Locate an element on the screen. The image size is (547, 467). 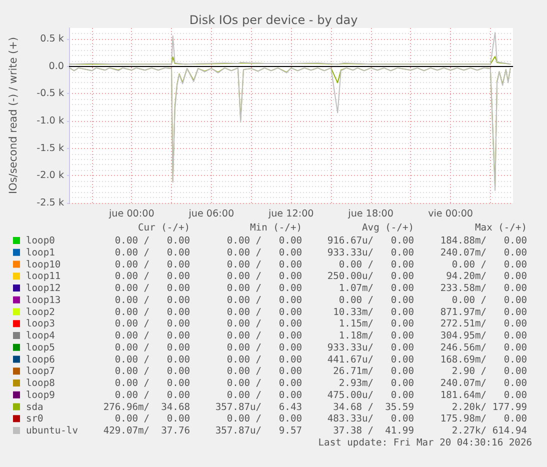
legend-label: loop9 is located at coordinates (41, 395).